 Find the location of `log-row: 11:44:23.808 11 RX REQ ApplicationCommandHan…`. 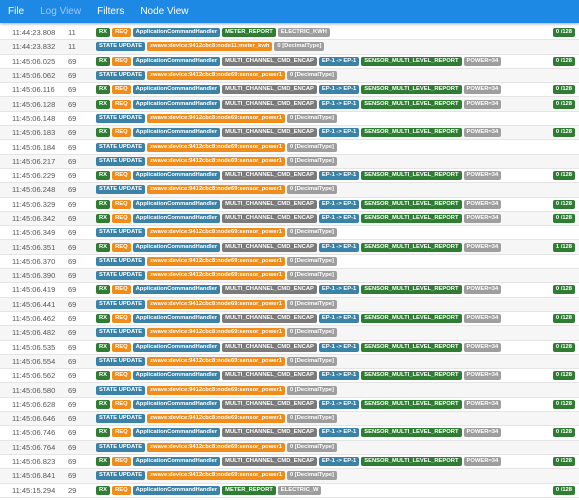

log-row: 11:44:23.808 11 RX REQ ApplicationCommandHan… is located at coordinates (289, 33).